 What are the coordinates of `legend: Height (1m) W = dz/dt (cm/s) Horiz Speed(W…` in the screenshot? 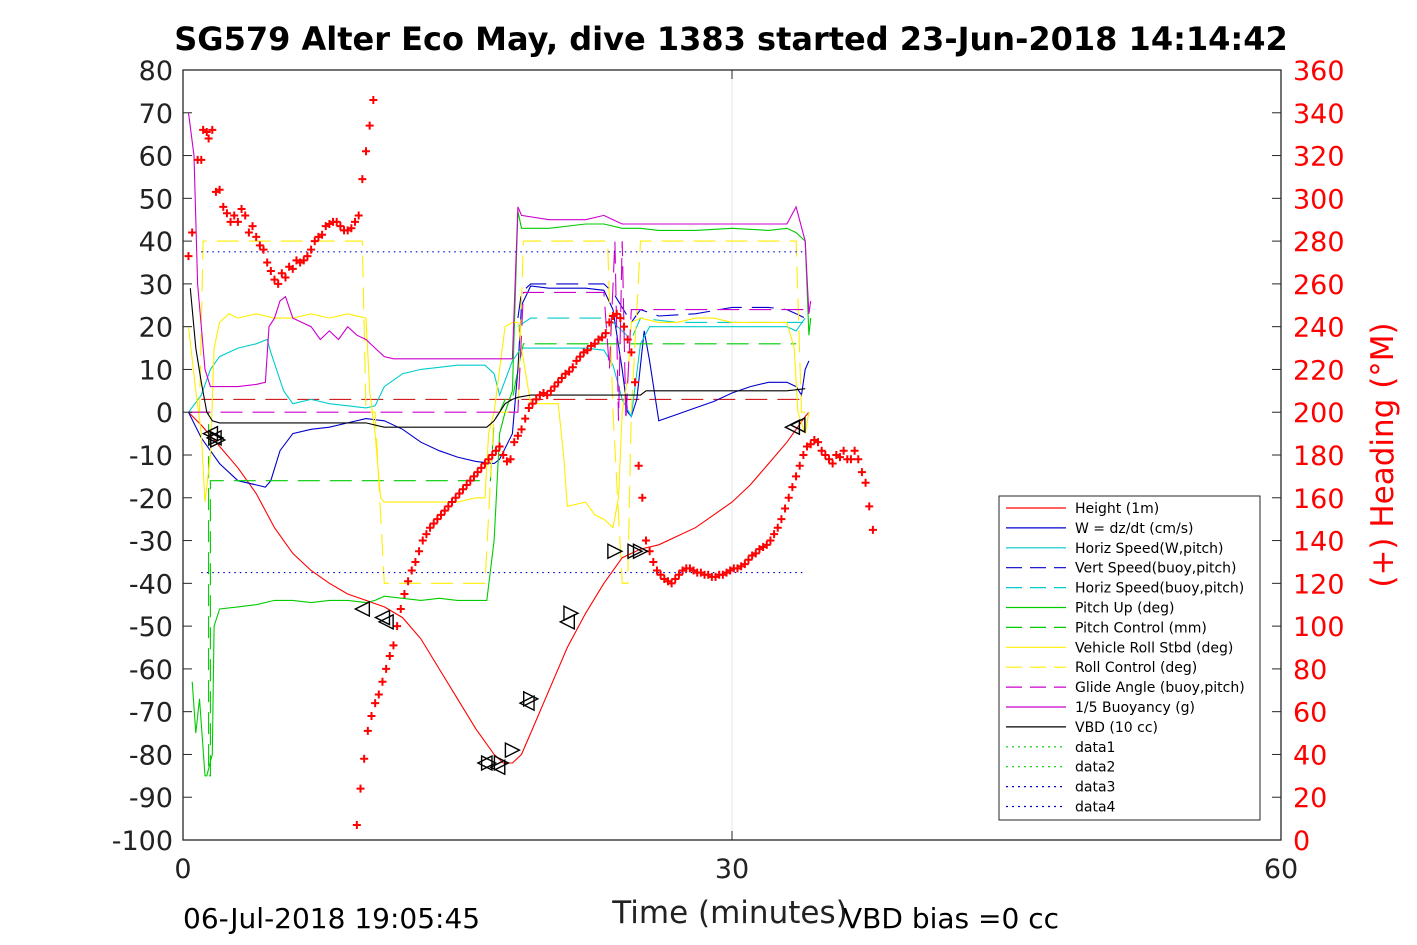 It's located at (1129, 658).